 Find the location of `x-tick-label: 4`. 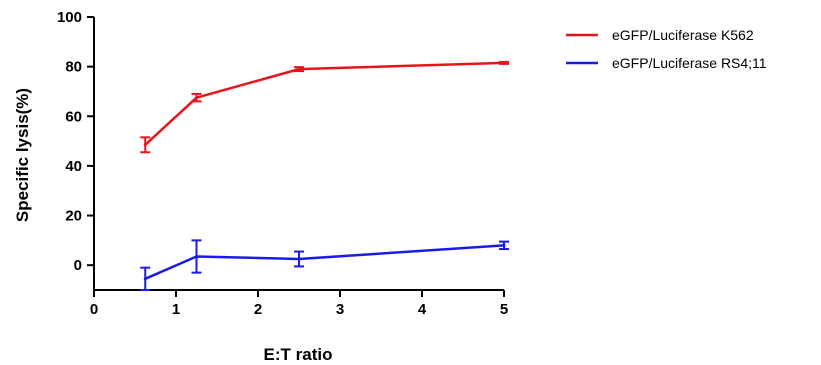

x-tick-label: 4 is located at coordinates (422, 309).